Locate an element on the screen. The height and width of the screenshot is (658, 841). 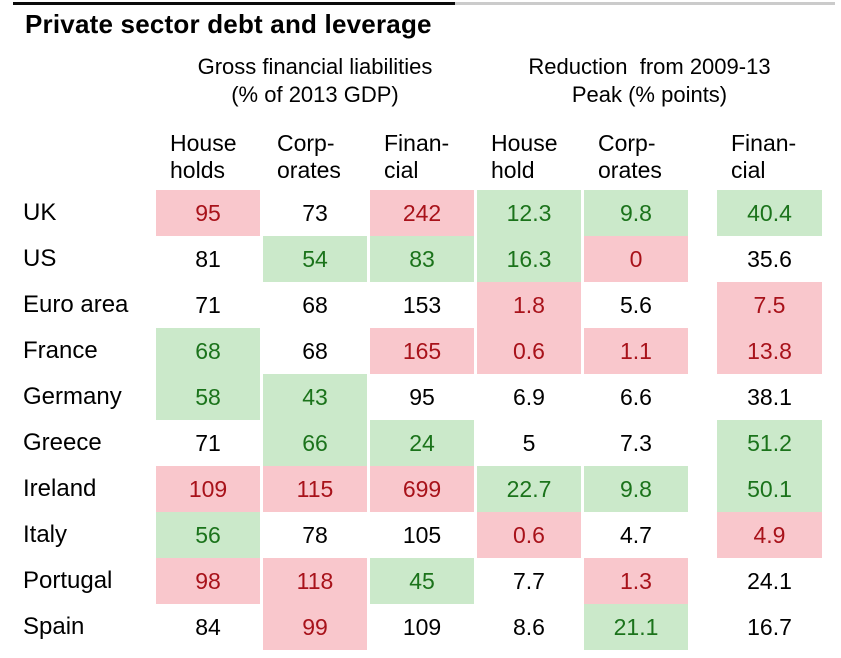
table-row-greece: Greece 71 66 24 5 7.3 51.2 is located at coordinates (420, 443).